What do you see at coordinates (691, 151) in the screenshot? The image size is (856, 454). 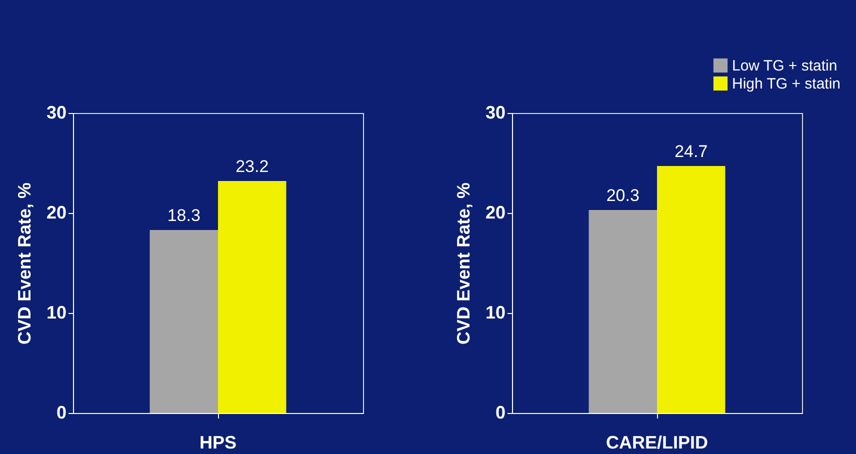 I see `data-label: 24.7` at bounding box center [691, 151].